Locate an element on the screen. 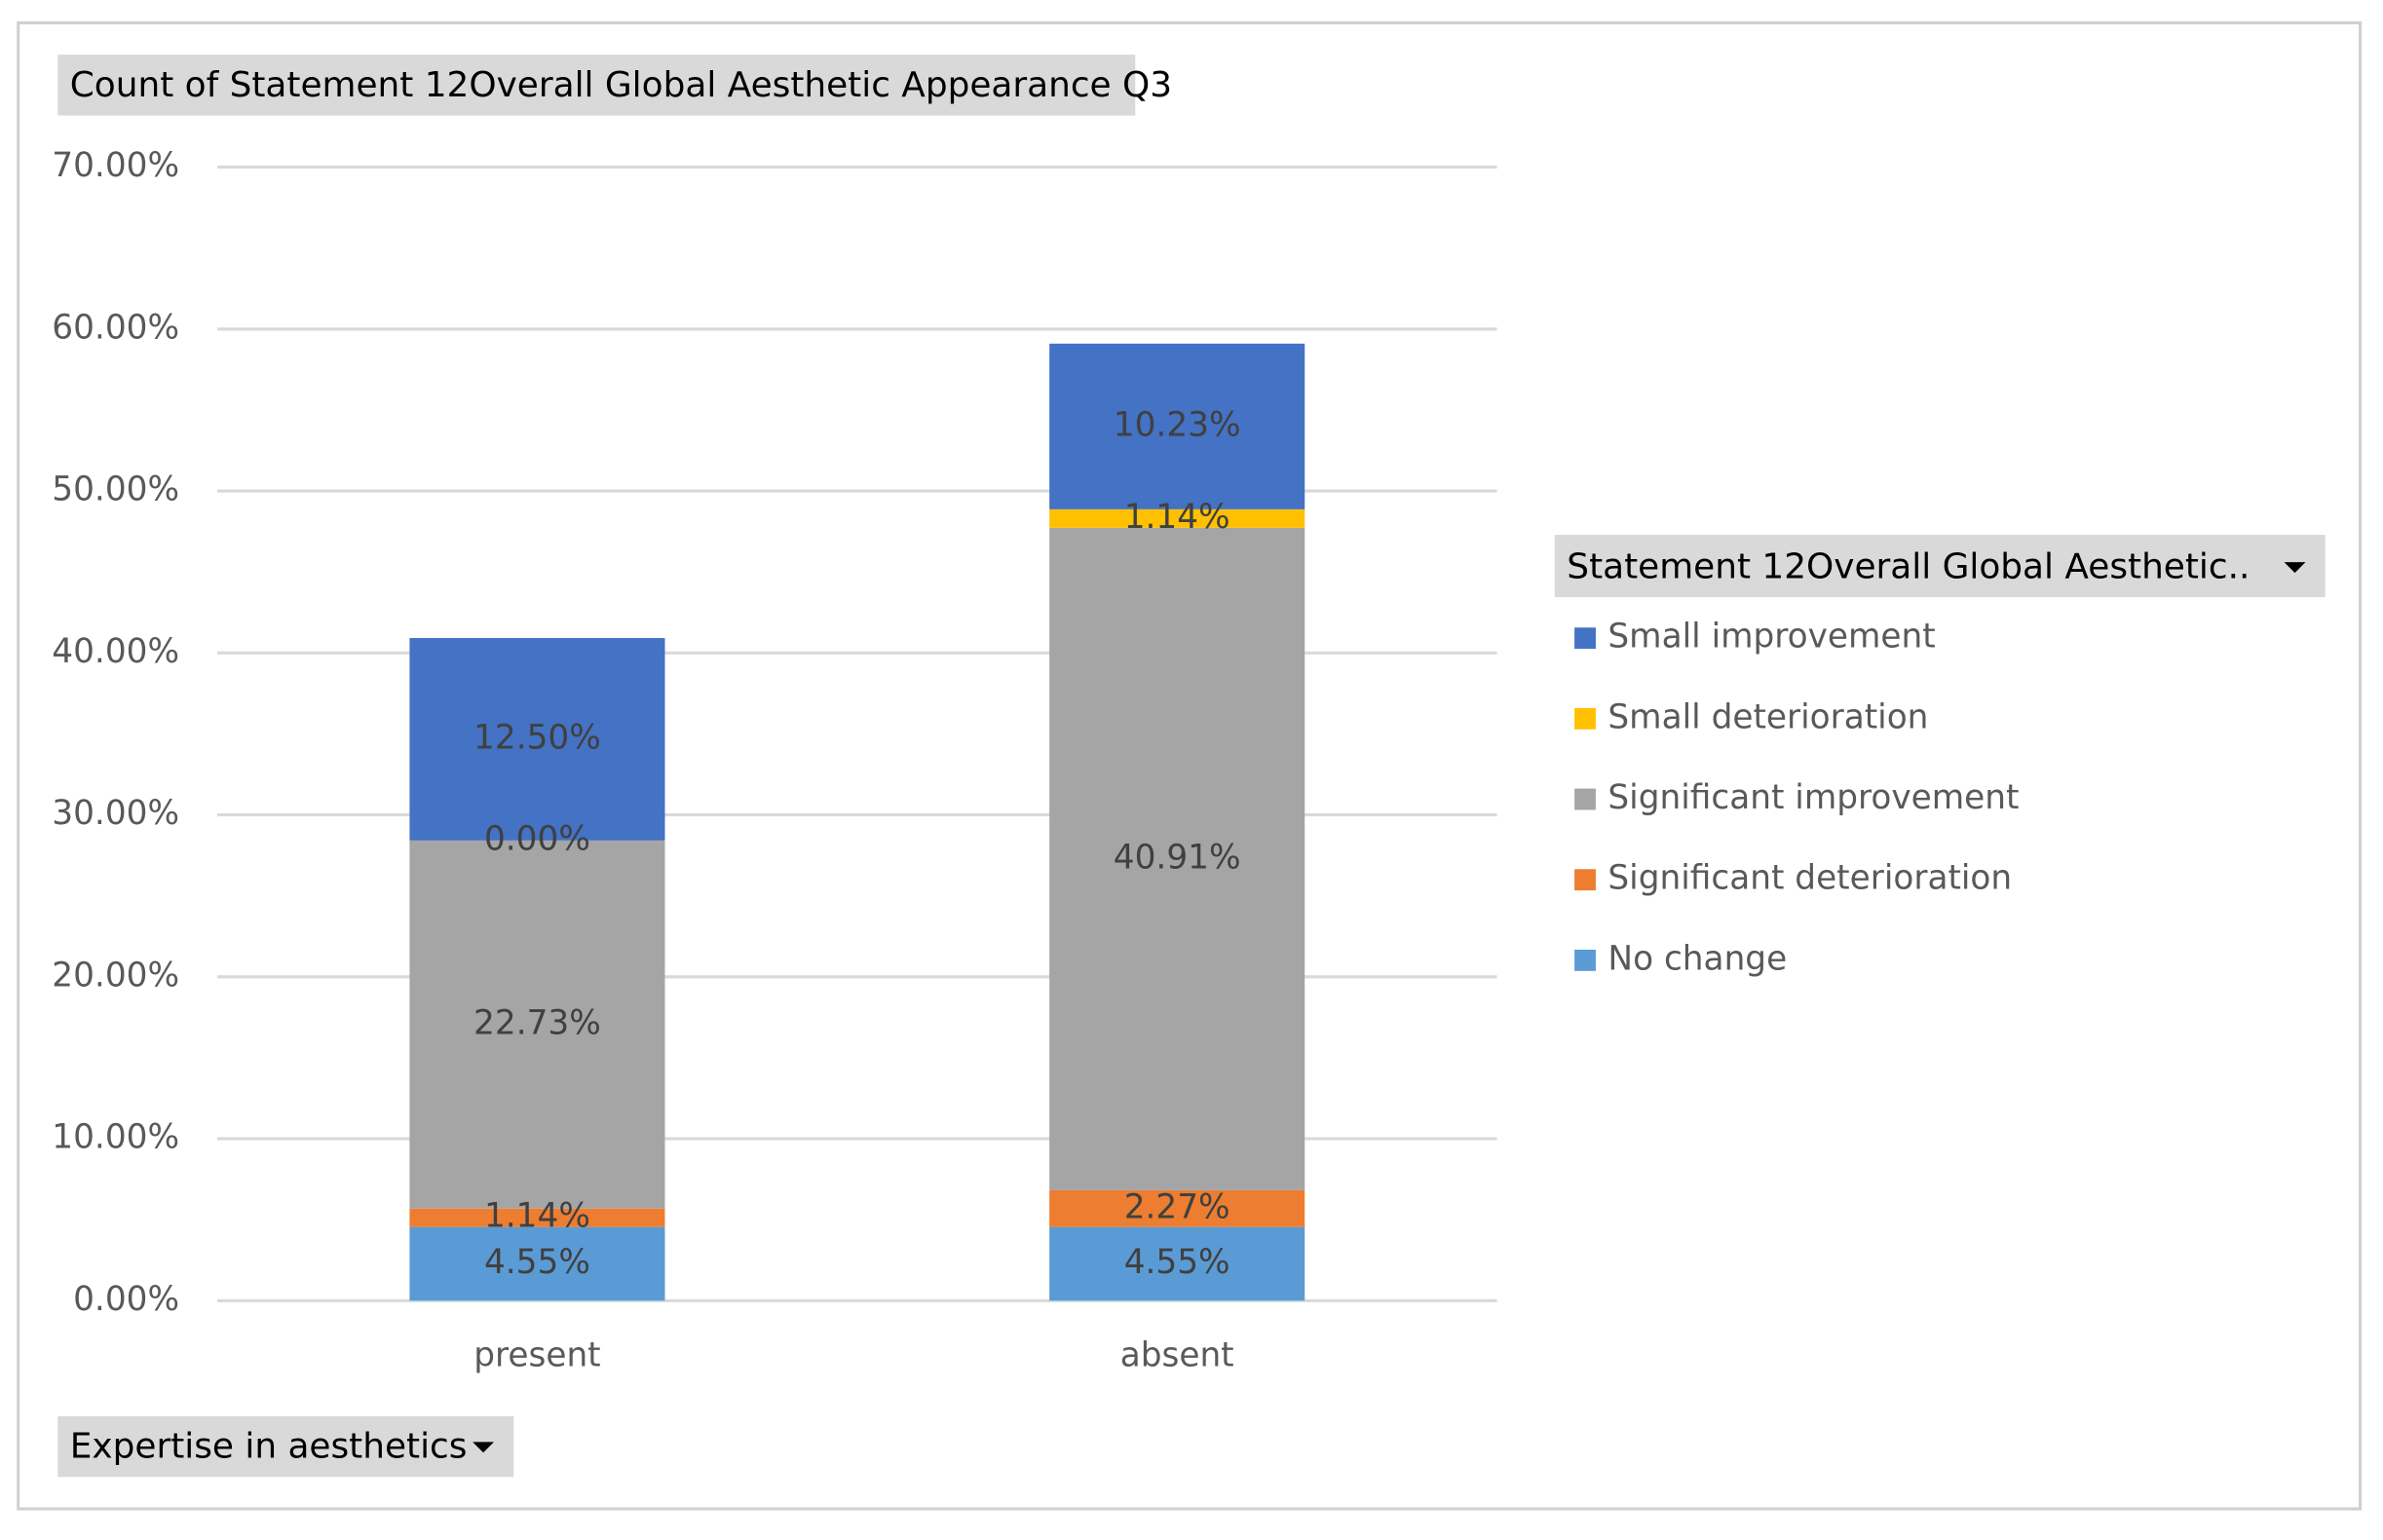  y-tick-label: 60.00% is located at coordinates (115, 327).